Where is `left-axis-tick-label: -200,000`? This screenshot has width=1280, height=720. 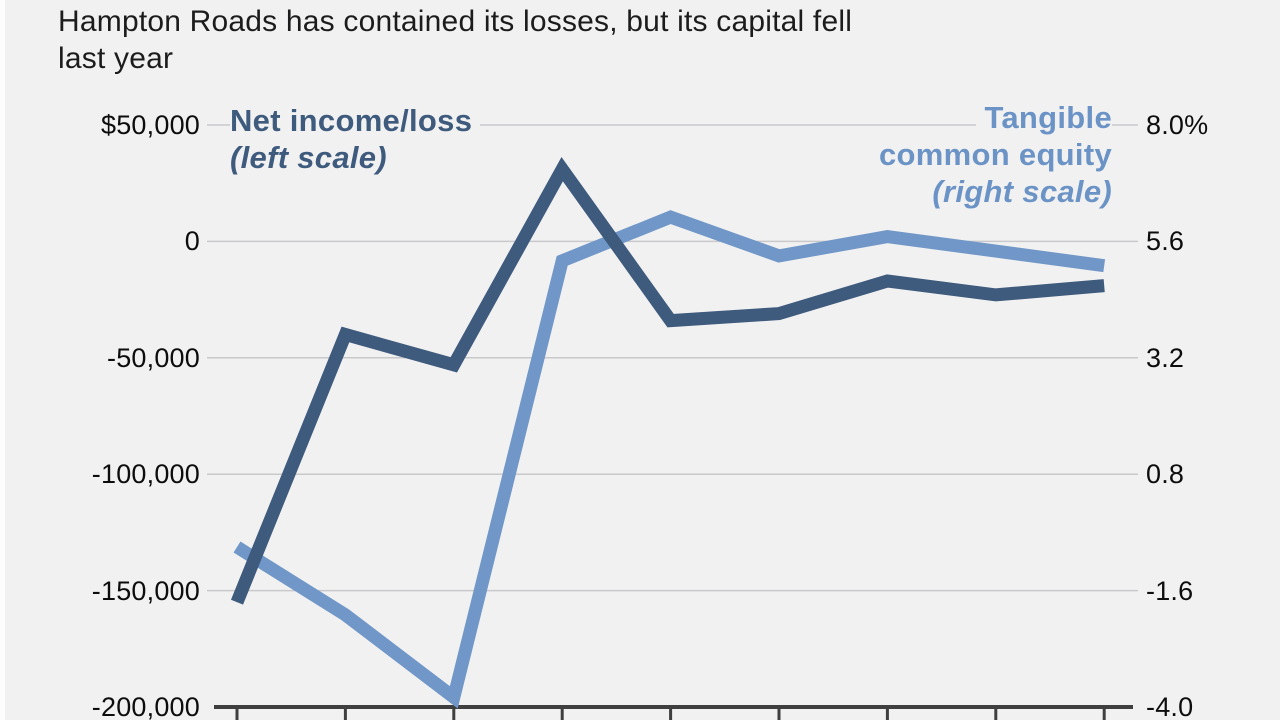 left-axis-tick-label: -200,000 is located at coordinates (145, 706).